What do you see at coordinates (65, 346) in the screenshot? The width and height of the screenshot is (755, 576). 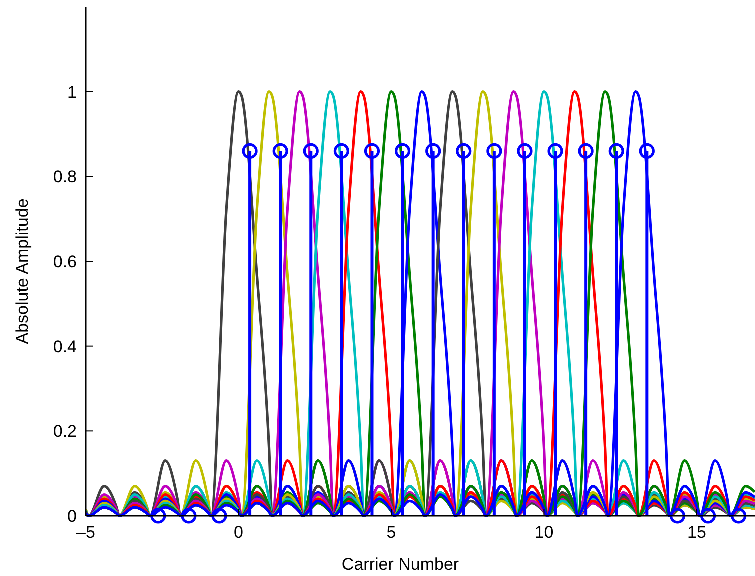 I see `y-tick-label: 0.4` at bounding box center [65, 346].